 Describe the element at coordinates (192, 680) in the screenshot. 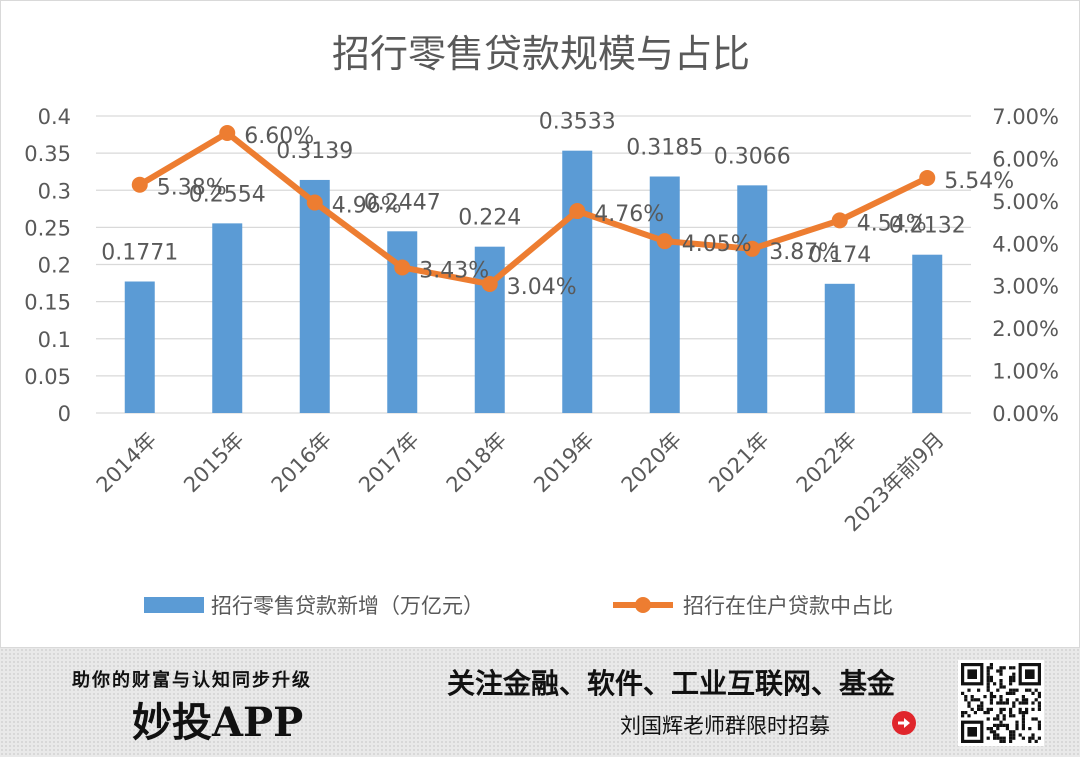

I see `slogan-text: 助你的财富与认知同步升级` at that location.